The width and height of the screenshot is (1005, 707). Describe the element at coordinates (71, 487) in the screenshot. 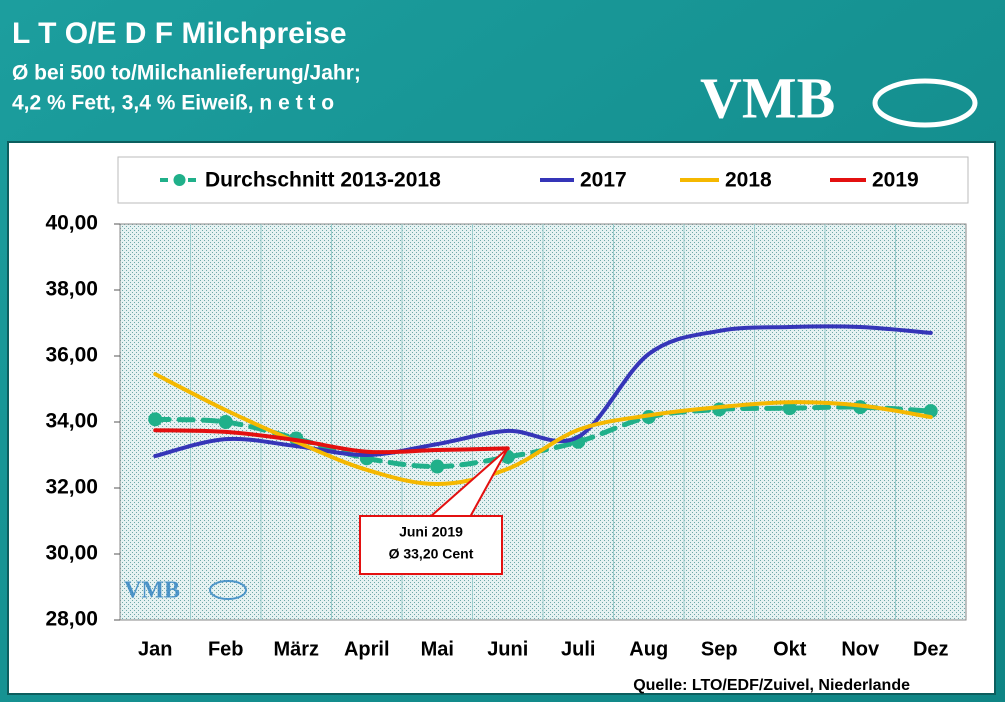

I see `y-tick-label: 32,00` at that location.